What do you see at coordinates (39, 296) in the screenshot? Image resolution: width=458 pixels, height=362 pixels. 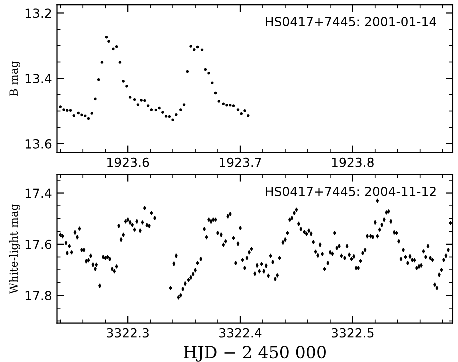 I see `y-tick-label: 17.8` at bounding box center [39, 296].